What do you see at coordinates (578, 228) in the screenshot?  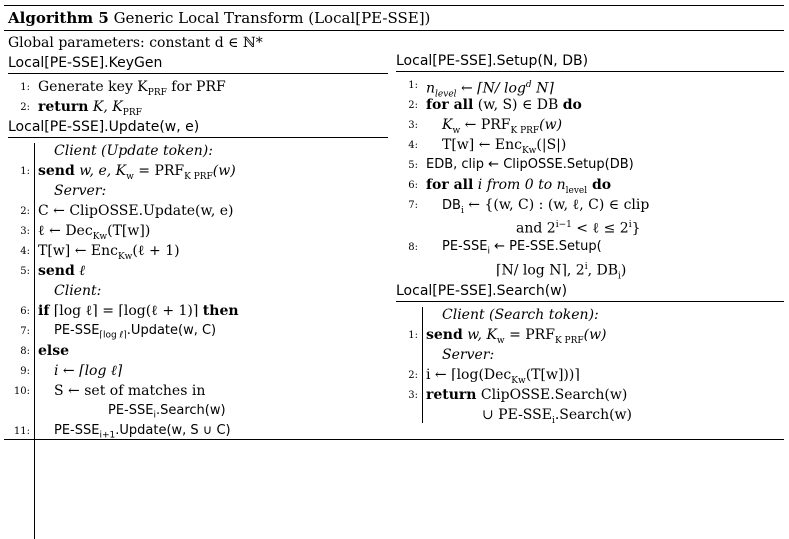 I see `setup-line-7-cont: and 2i−1 < ℓ ≤ 2i}` at bounding box center [578, 228].